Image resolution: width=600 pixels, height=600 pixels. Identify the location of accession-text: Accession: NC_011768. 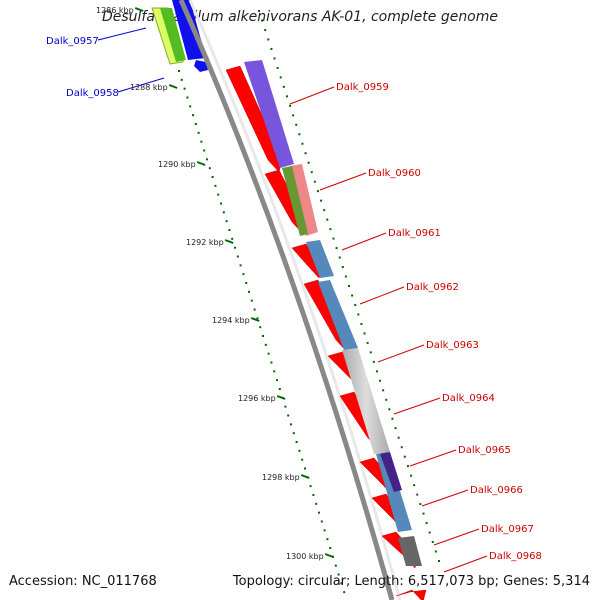
(83, 581).